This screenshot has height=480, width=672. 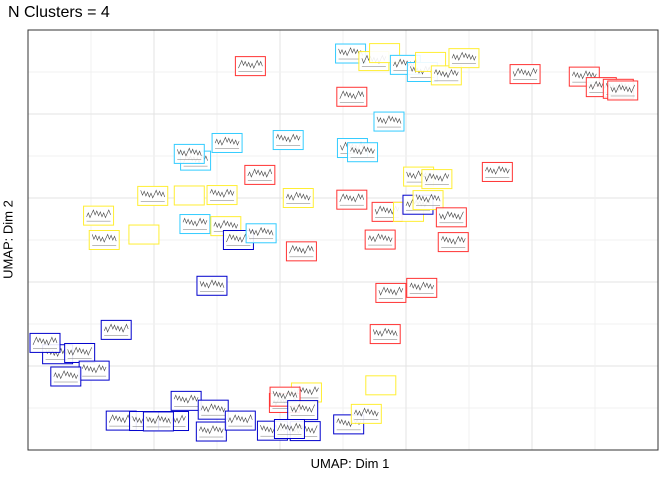 What do you see at coordinates (59, 12) in the screenshot?
I see `chart-title: N Clusters = 4` at bounding box center [59, 12].